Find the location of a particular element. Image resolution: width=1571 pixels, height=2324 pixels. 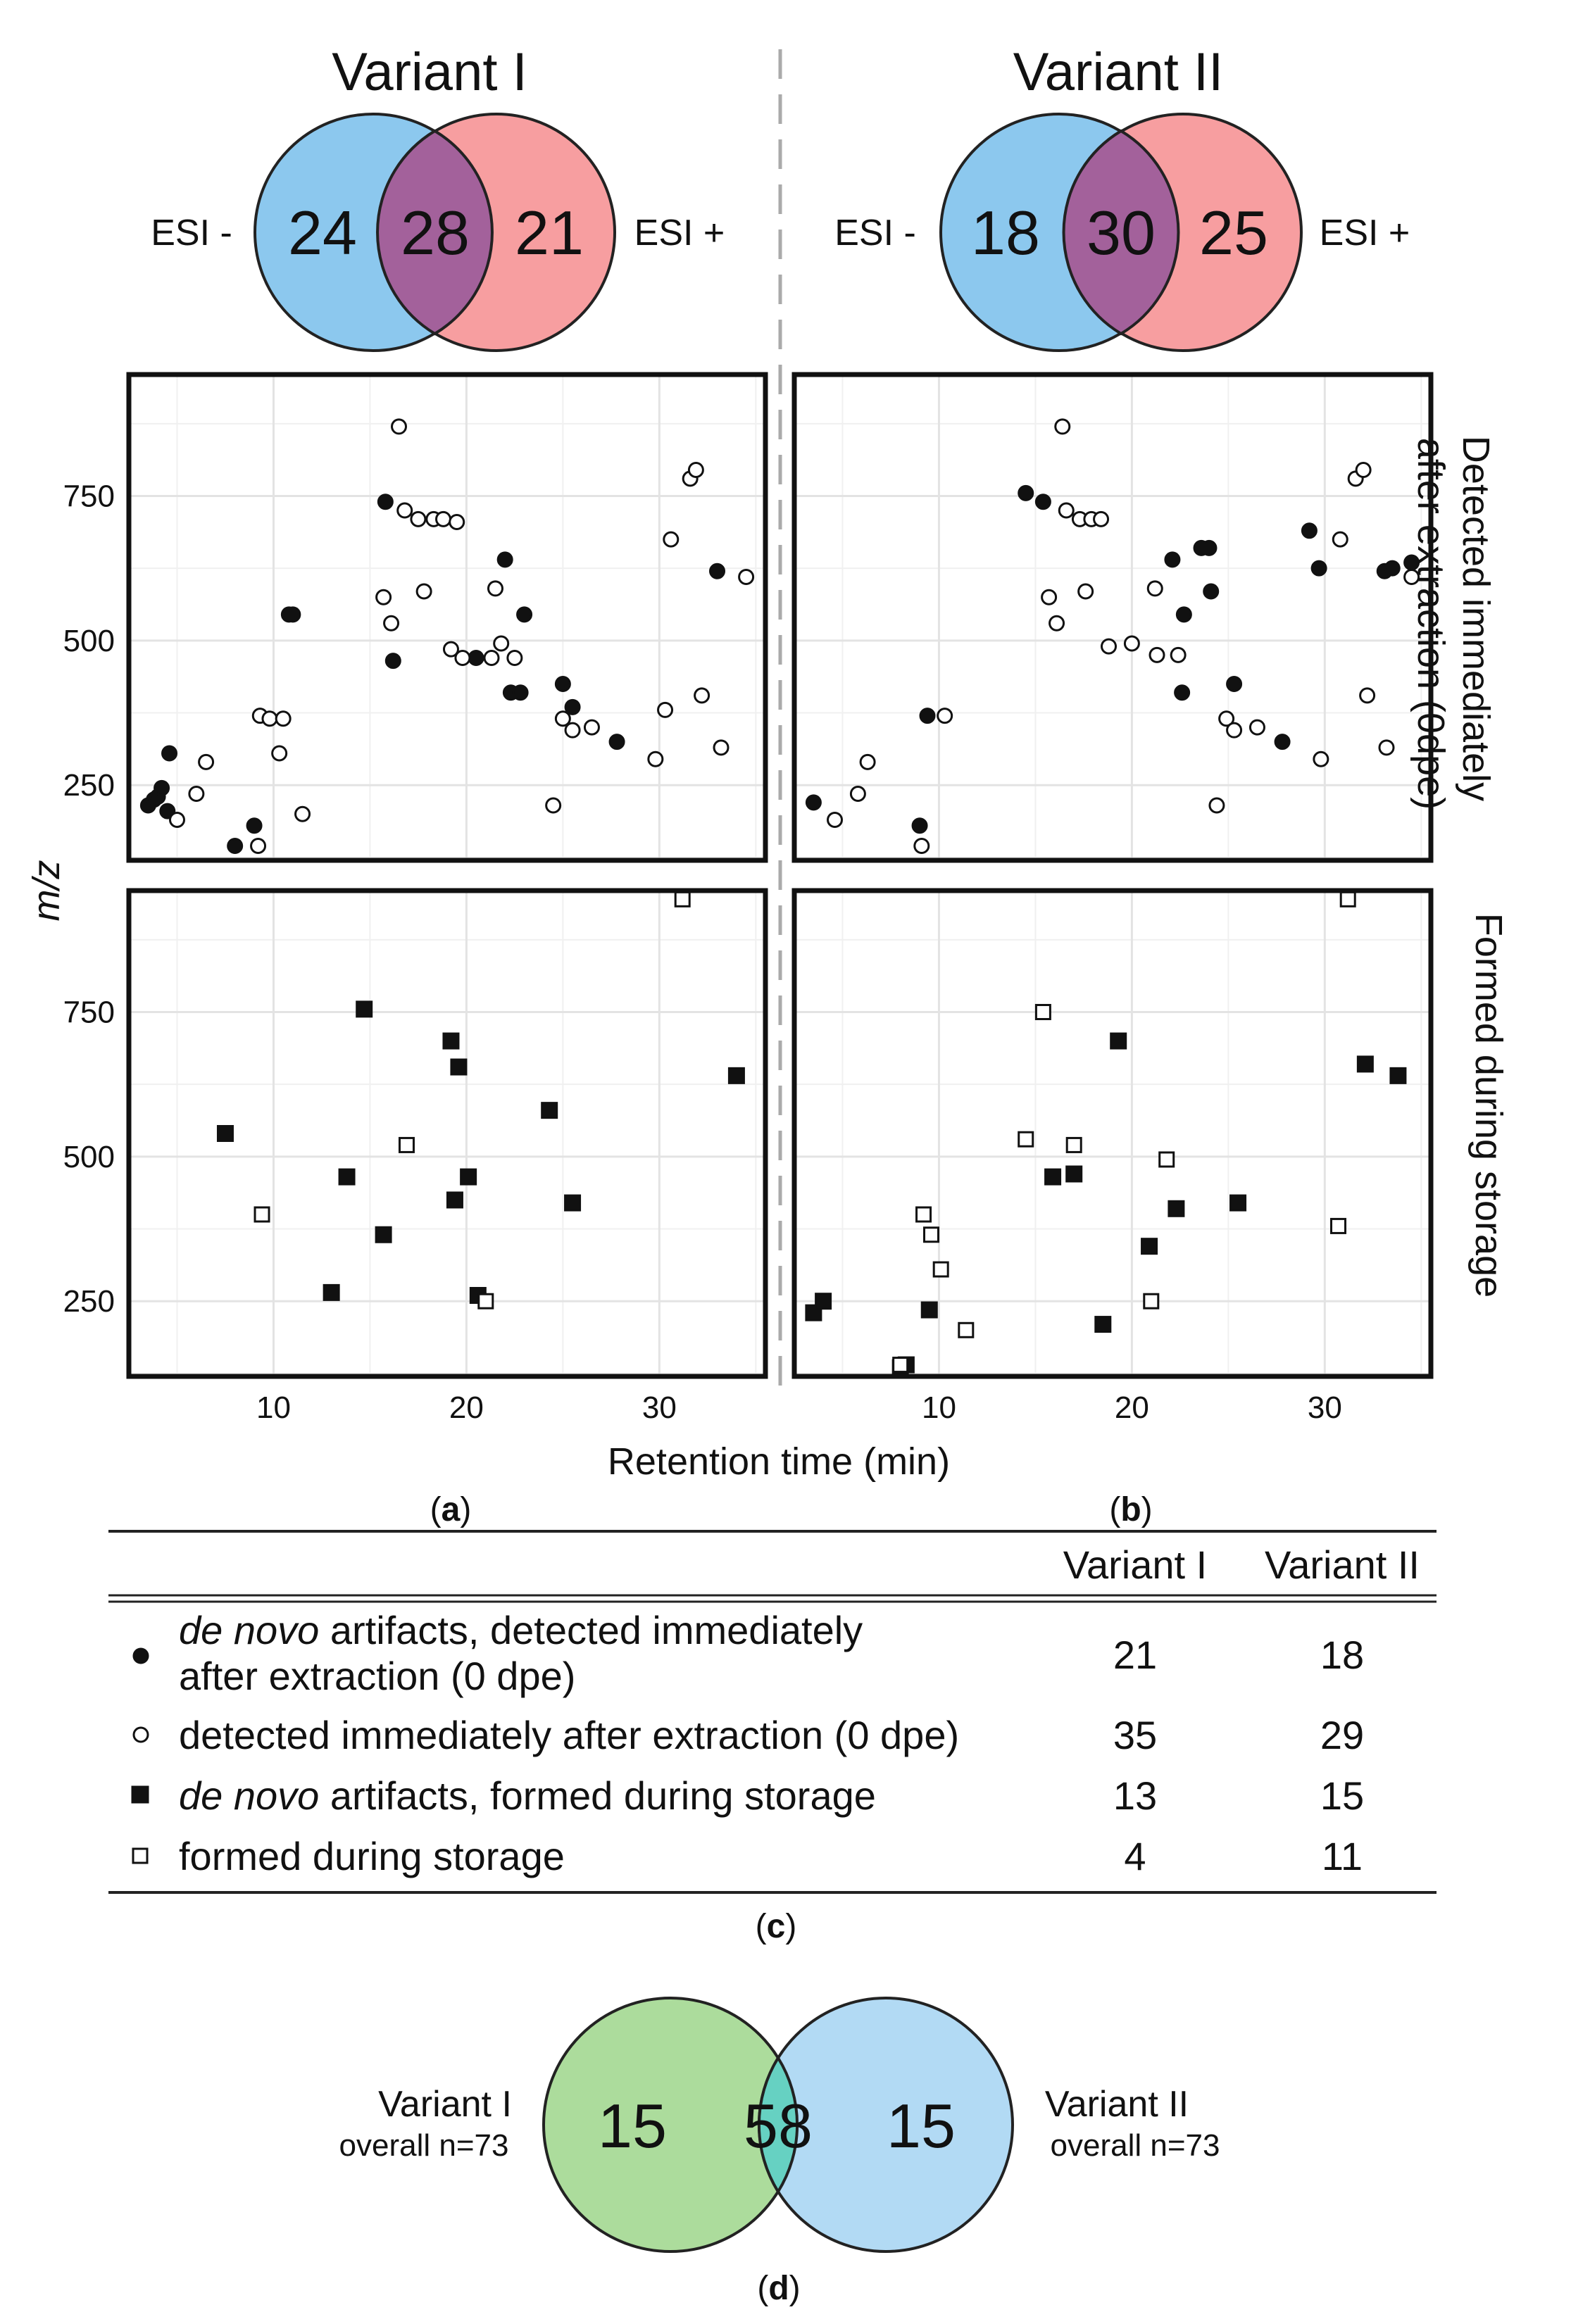

y-tick-label: 750 is located at coordinates (89, 496).